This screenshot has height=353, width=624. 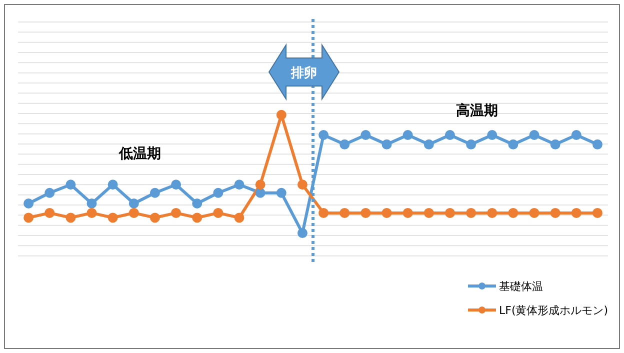 What do you see at coordinates (477, 110) in the screenshot?
I see `annotation: 高温期` at bounding box center [477, 110].